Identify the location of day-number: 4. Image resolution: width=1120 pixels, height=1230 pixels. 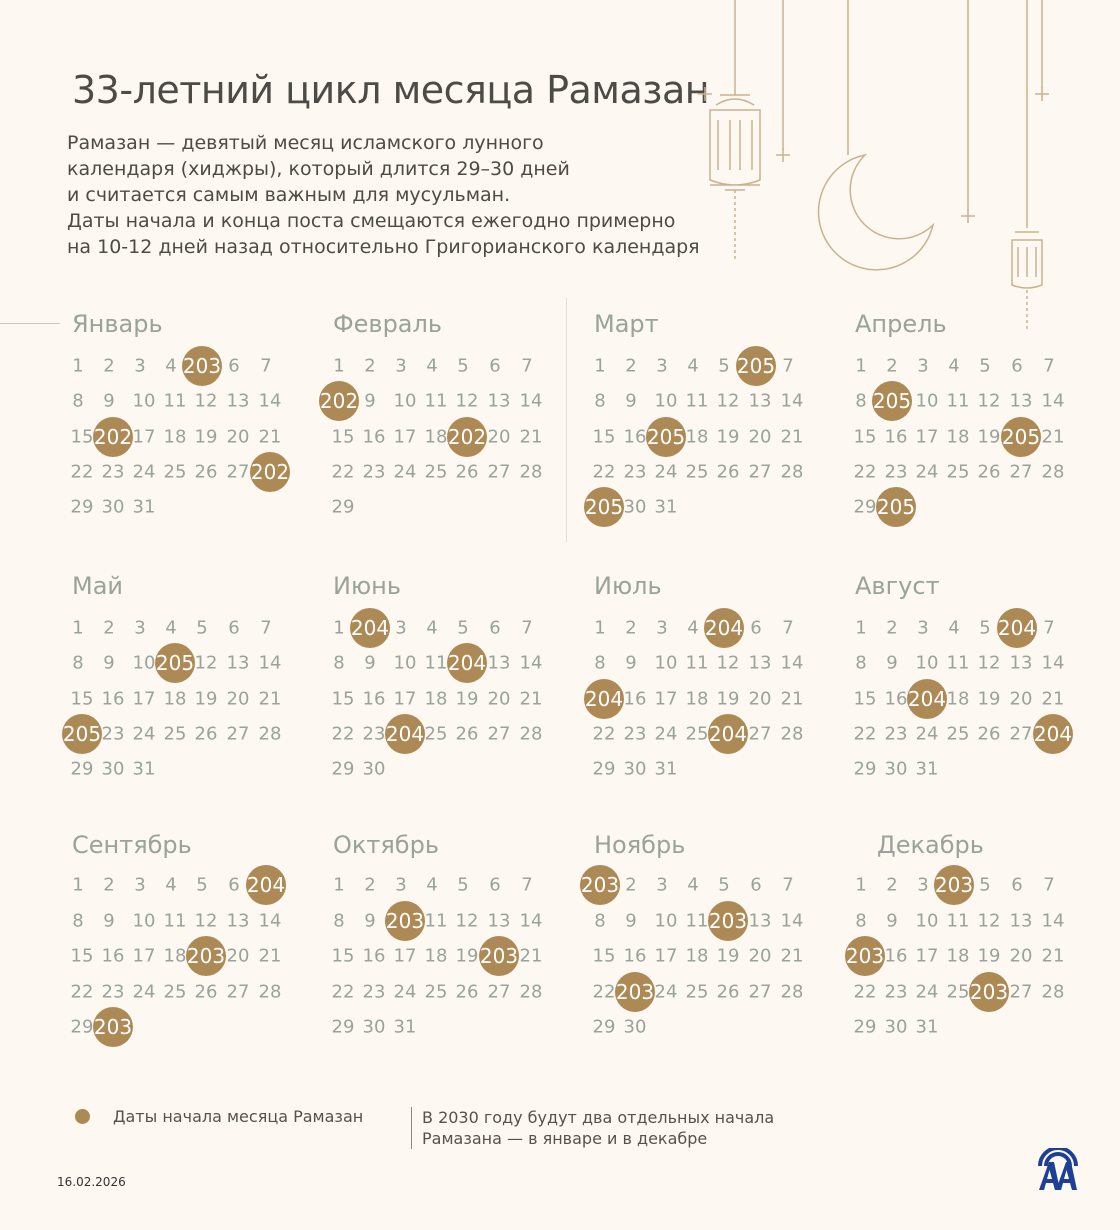
(693, 366).